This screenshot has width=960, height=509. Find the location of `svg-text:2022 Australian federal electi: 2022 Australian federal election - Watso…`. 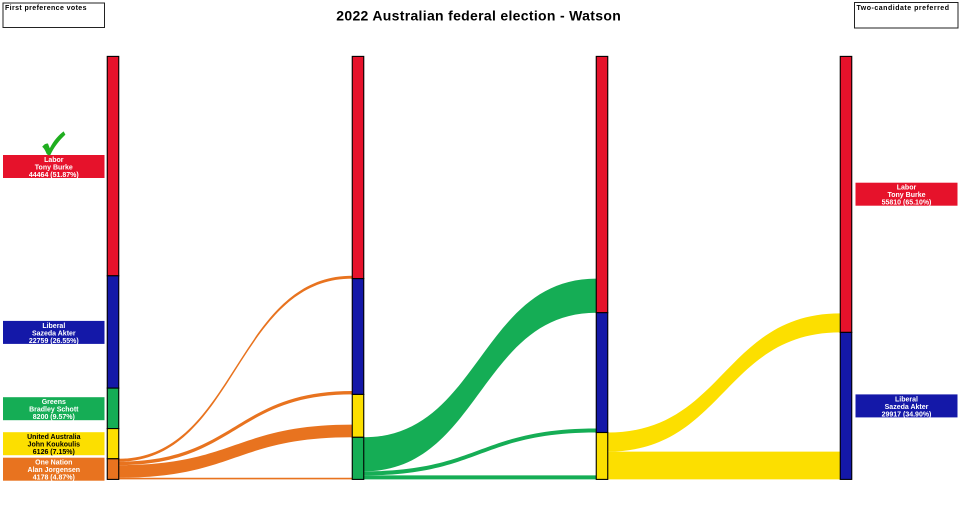

svg-text:2022 Australian federal electi: 2022 Australian federal election - Watso… is located at coordinates (478, 16).